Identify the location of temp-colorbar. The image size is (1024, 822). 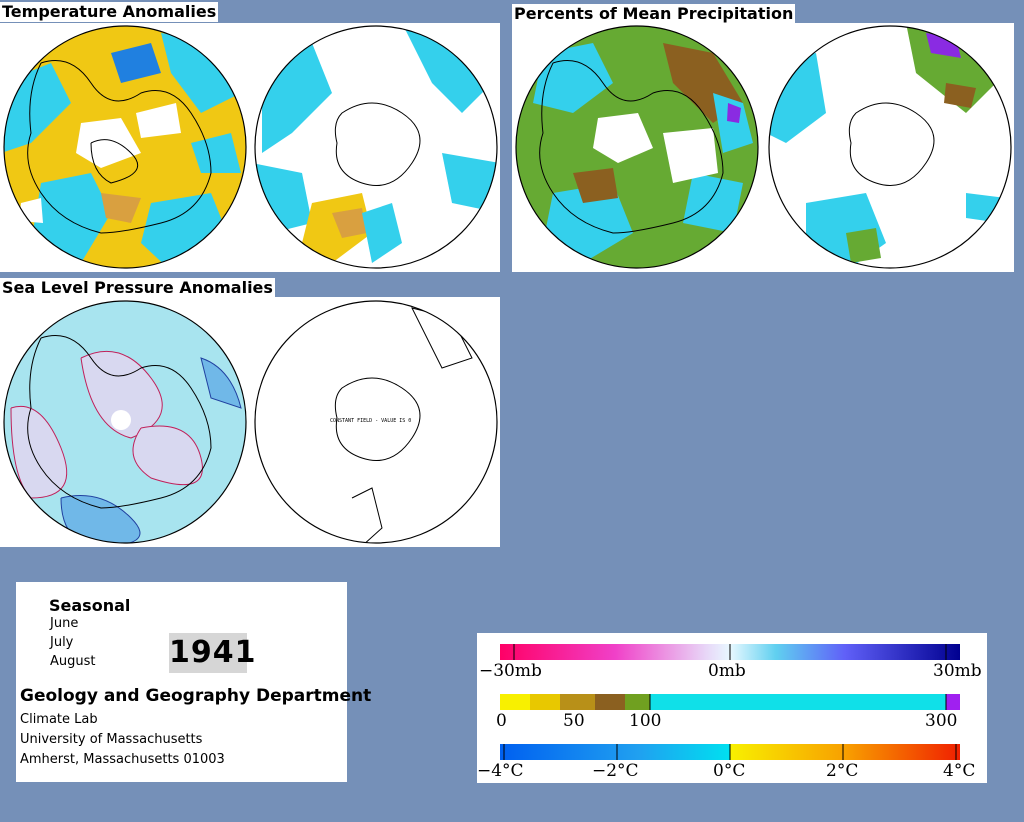
(730, 752).